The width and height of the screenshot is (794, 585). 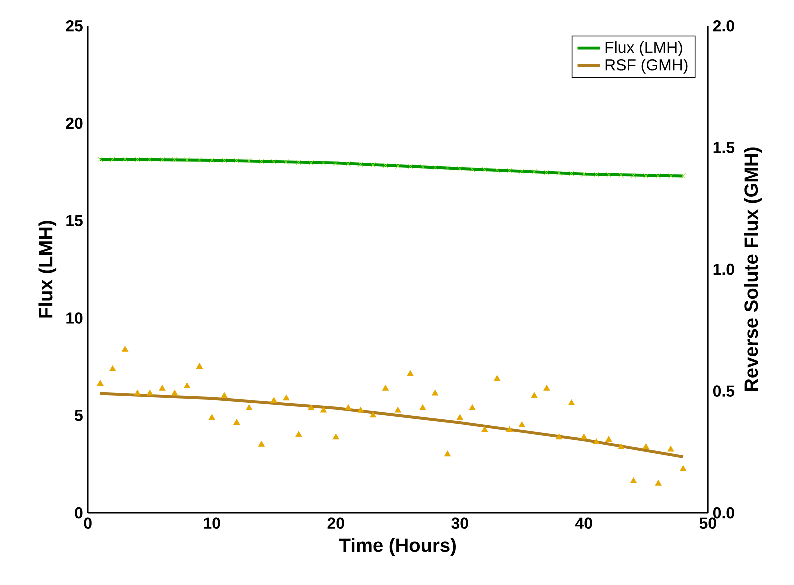 I want to click on x-axis-title: Time (Hours), so click(x=398, y=547).